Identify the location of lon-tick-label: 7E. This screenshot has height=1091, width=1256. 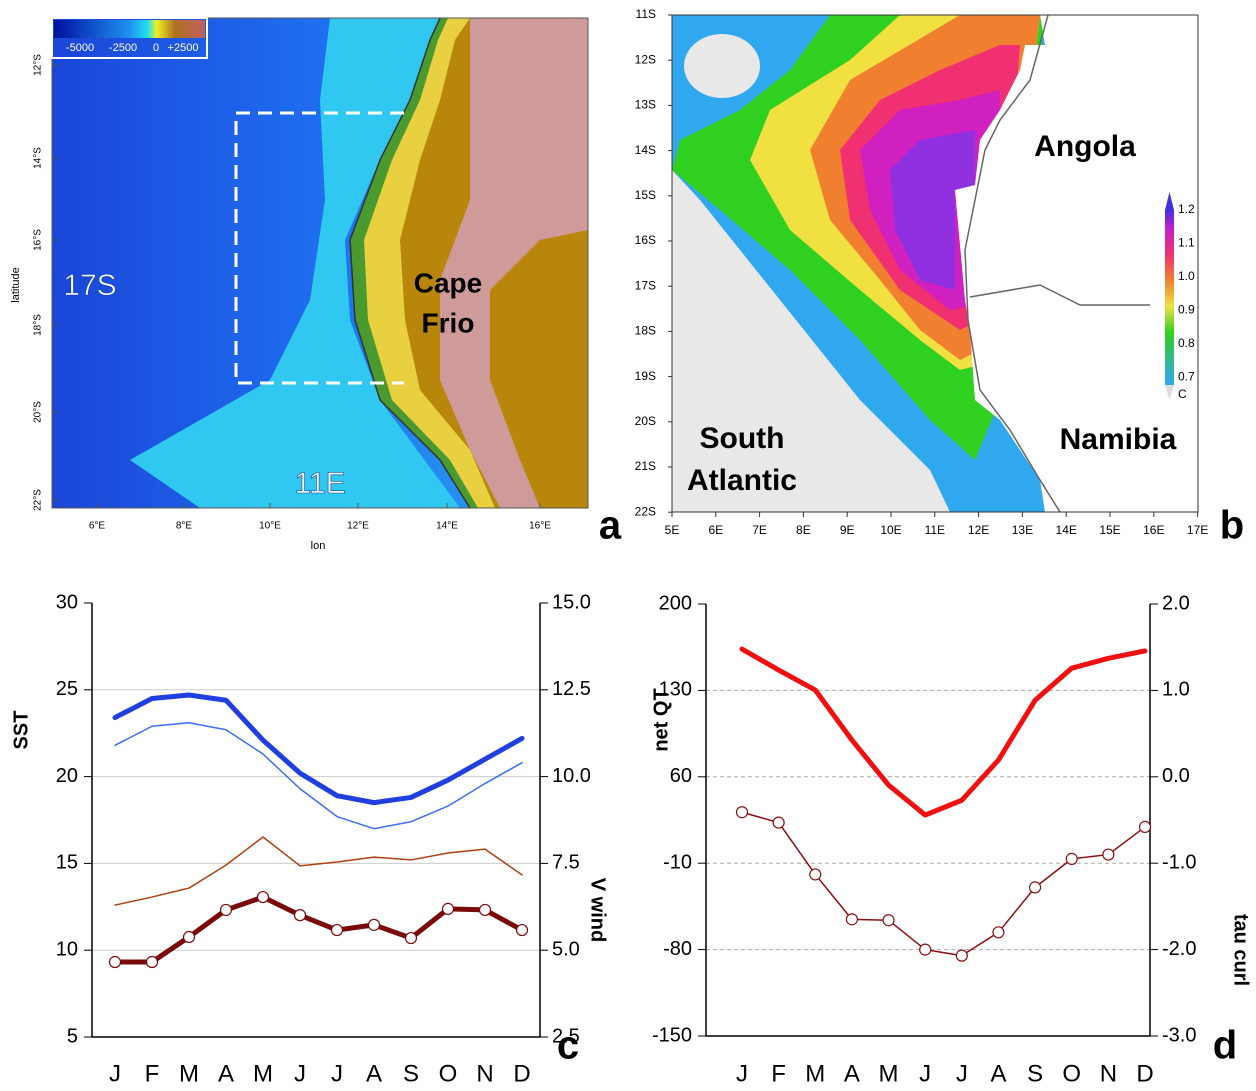
(759, 530).